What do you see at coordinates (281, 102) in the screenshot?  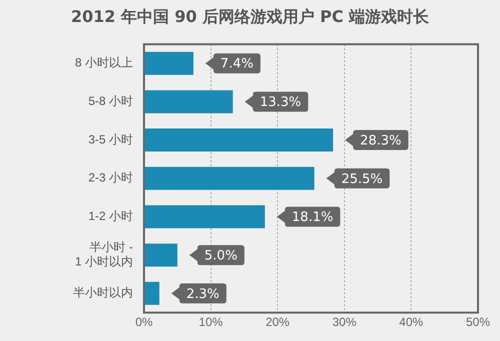 I see `data-label: 13.3%` at bounding box center [281, 102].